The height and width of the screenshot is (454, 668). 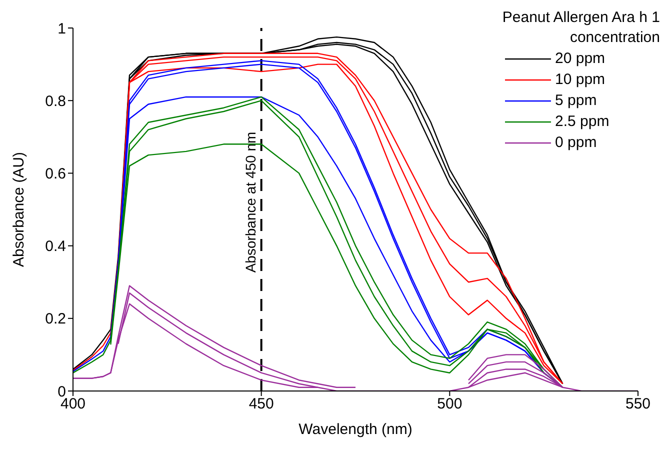 I want to click on x-axis-title: Wavelength (nm), so click(x=355, y=429).